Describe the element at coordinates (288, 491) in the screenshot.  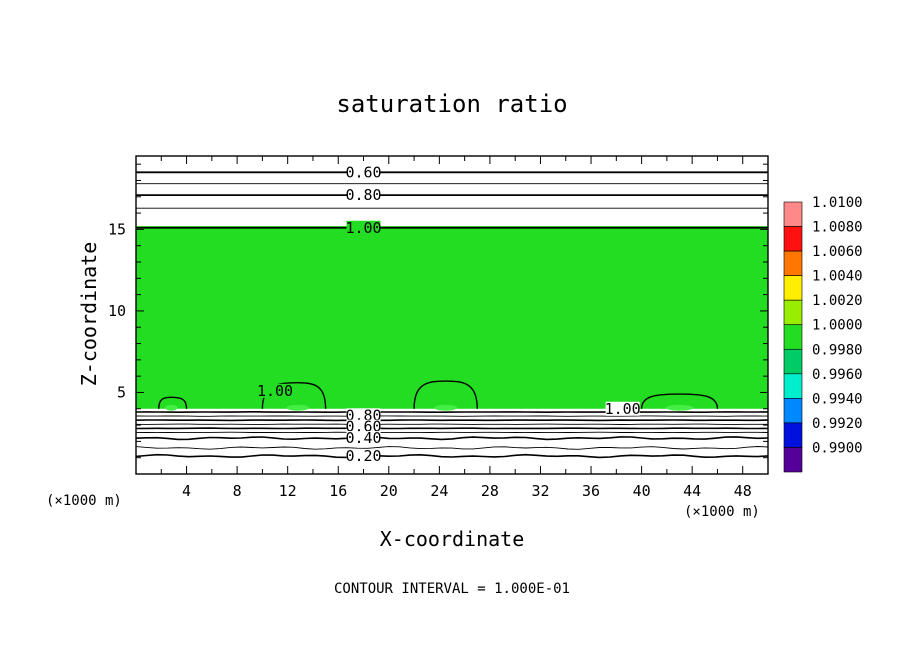
I see `x-tick-label: 12` at that location.